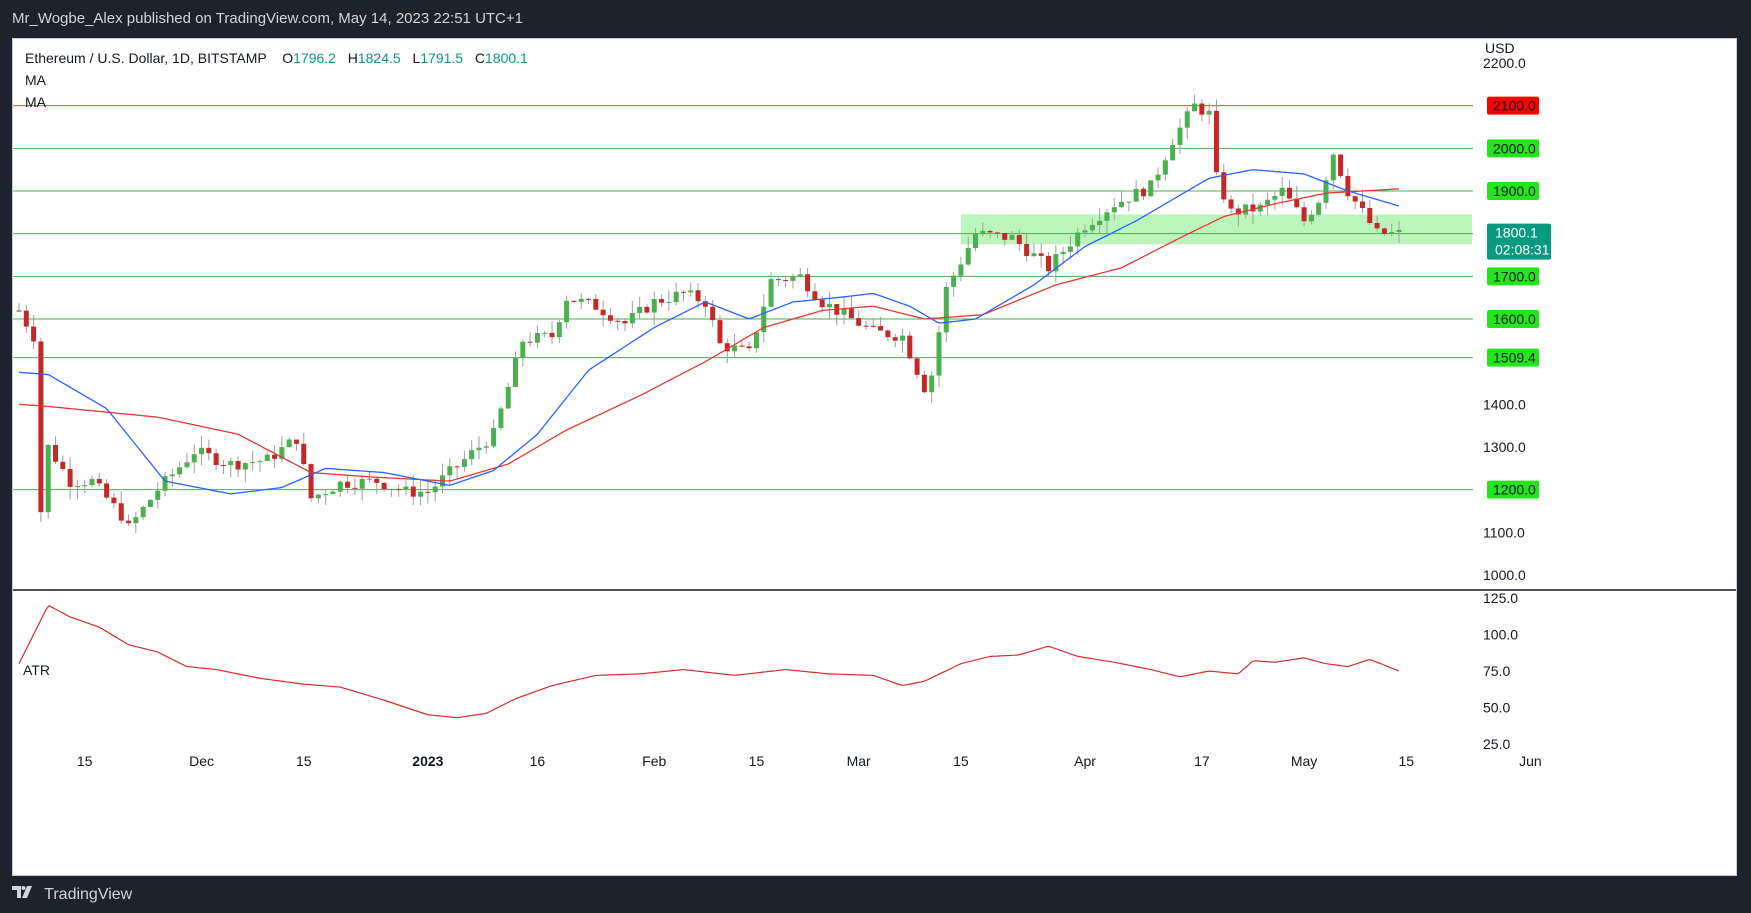 The image size is (1751, 913). What do you see at coordinates (709, 661) in the screenshot?
I see `atr-line` at bounding box center [709, 661].